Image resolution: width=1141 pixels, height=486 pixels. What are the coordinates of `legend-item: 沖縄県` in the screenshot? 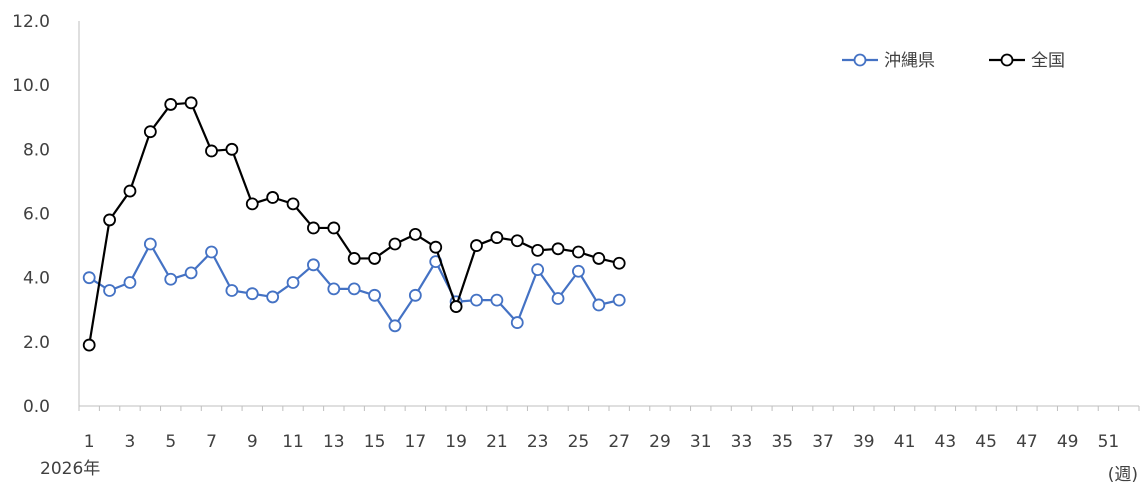 It's located at (888, 61).